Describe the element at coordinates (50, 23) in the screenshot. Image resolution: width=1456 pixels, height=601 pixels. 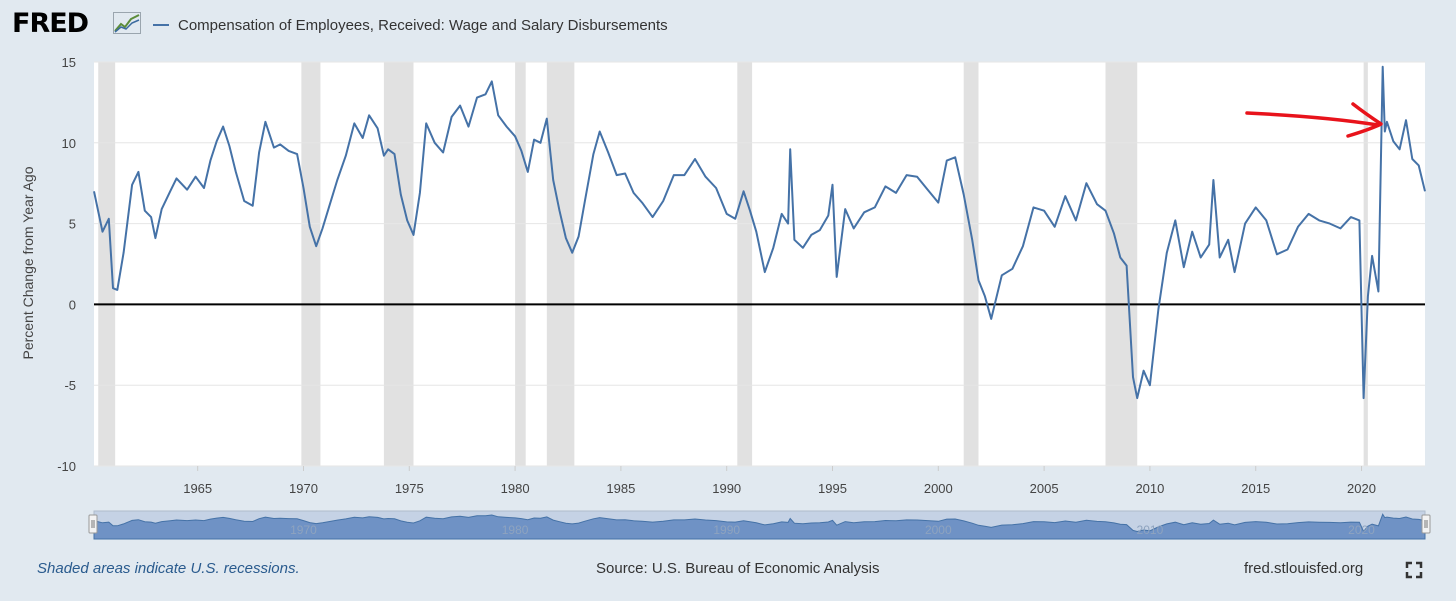
I see `fred-logo: FRED` at that location.